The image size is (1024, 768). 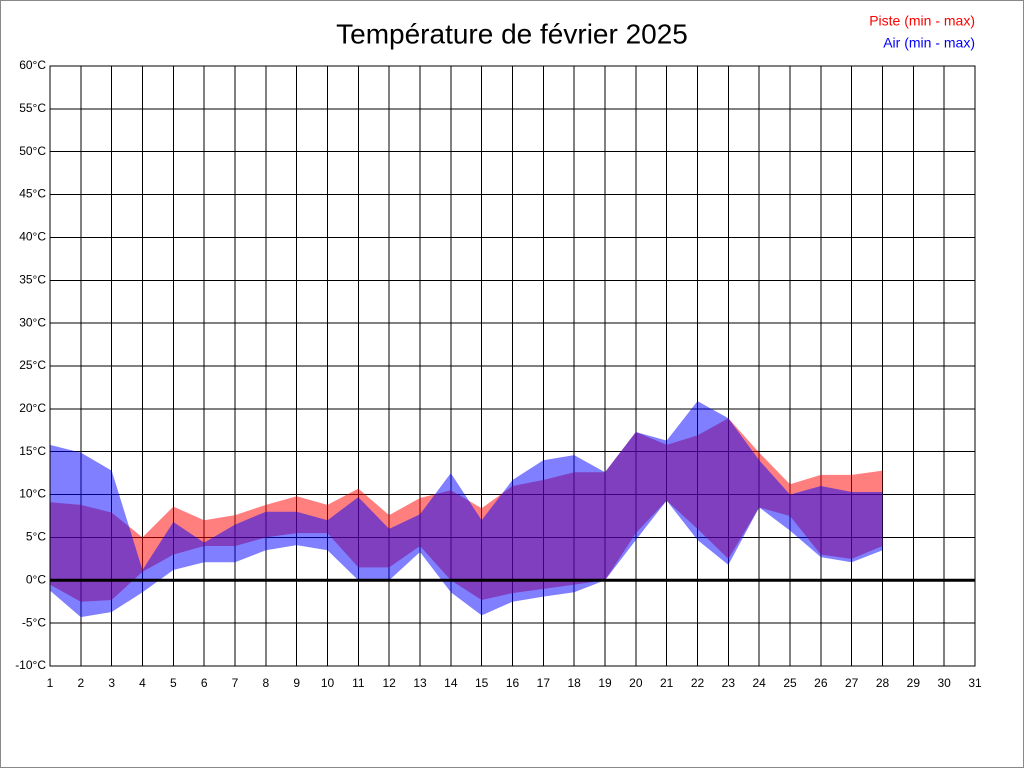 What do you see at coordinates (914, 683) in the screenshot?
I see `x-tick-label: 29` at bounding box center [914, 683].